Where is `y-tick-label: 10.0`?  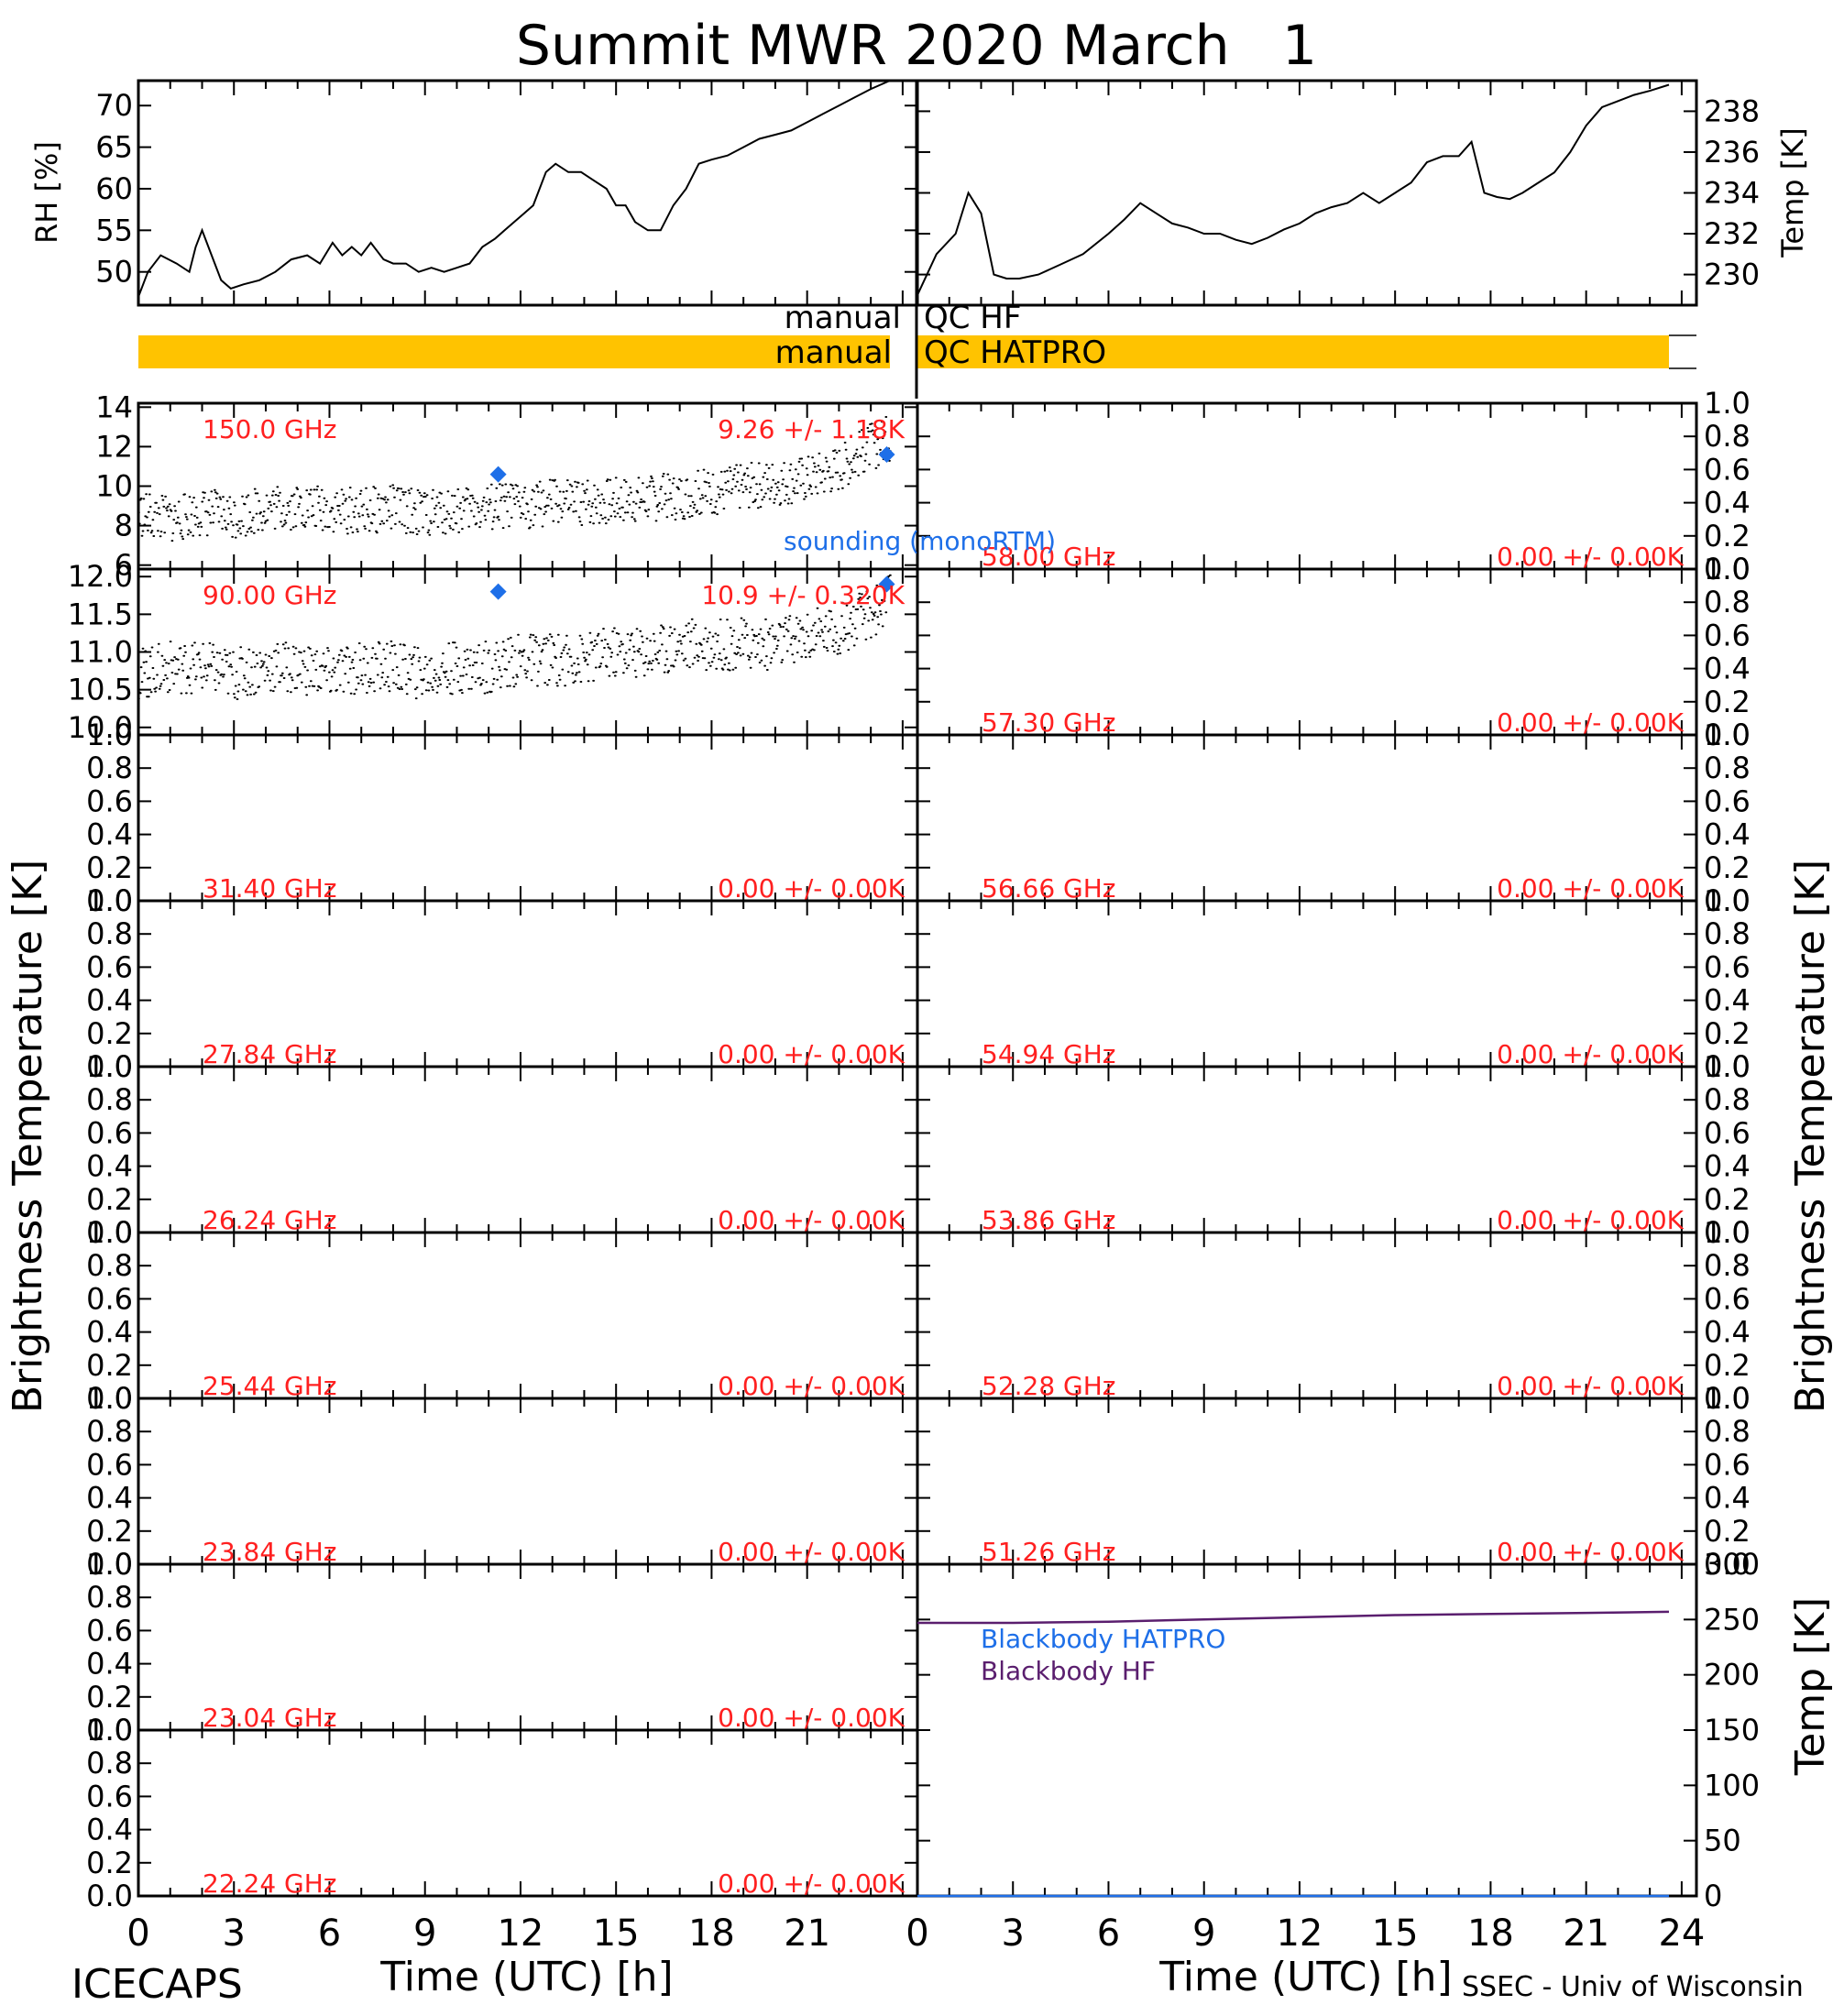
y-tick-label: 10.0 is located at coordinates (100, 727).